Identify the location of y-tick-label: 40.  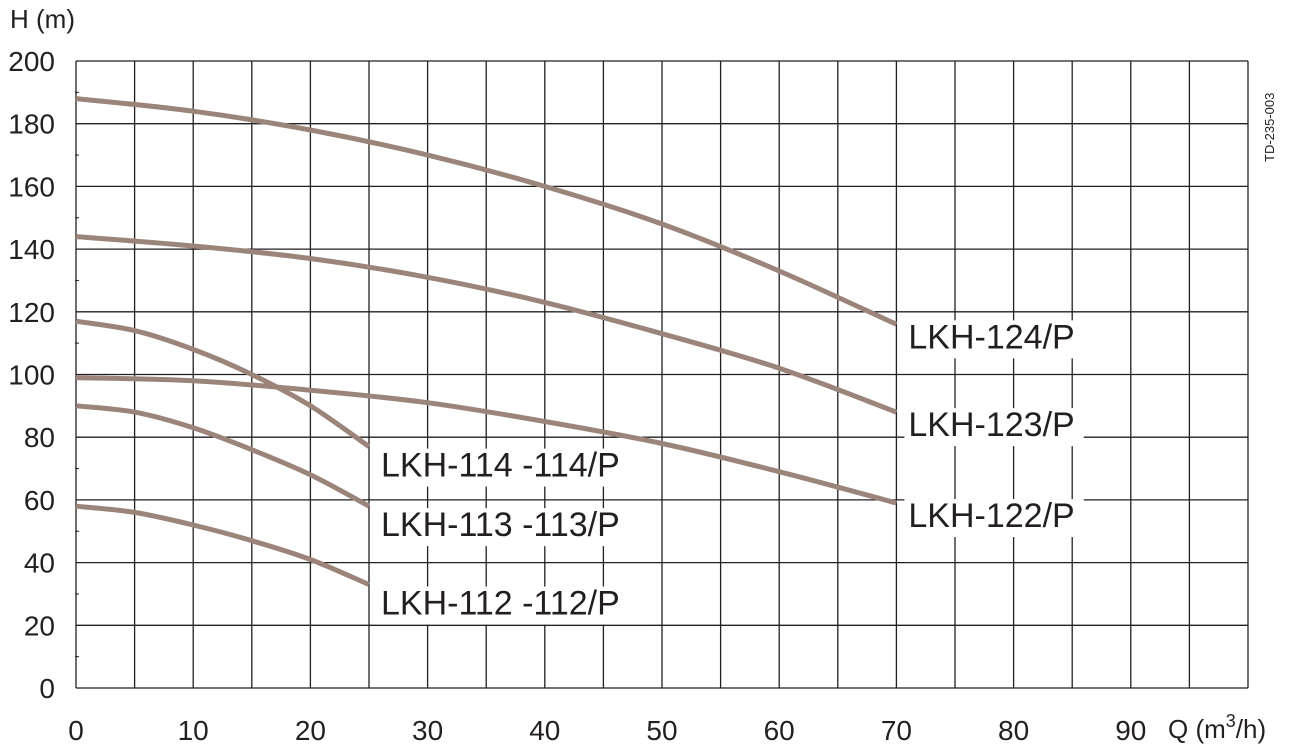
(39, 563).